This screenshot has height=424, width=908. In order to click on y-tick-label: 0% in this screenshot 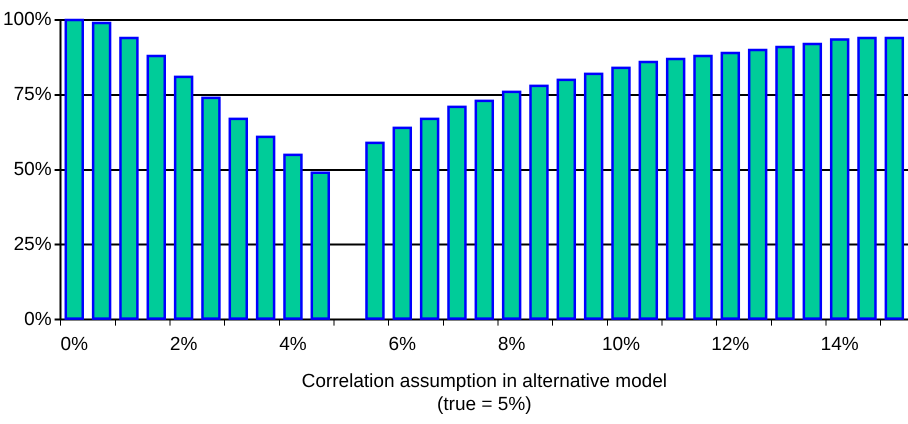, I will do `click(38, 319)`.